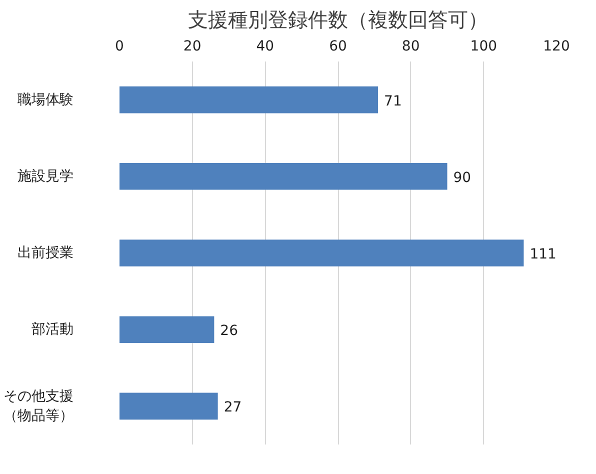  Describe the element at coordinates (46, 253) in the screenshot. I see `y-tick-label: 出前授業` at that location.